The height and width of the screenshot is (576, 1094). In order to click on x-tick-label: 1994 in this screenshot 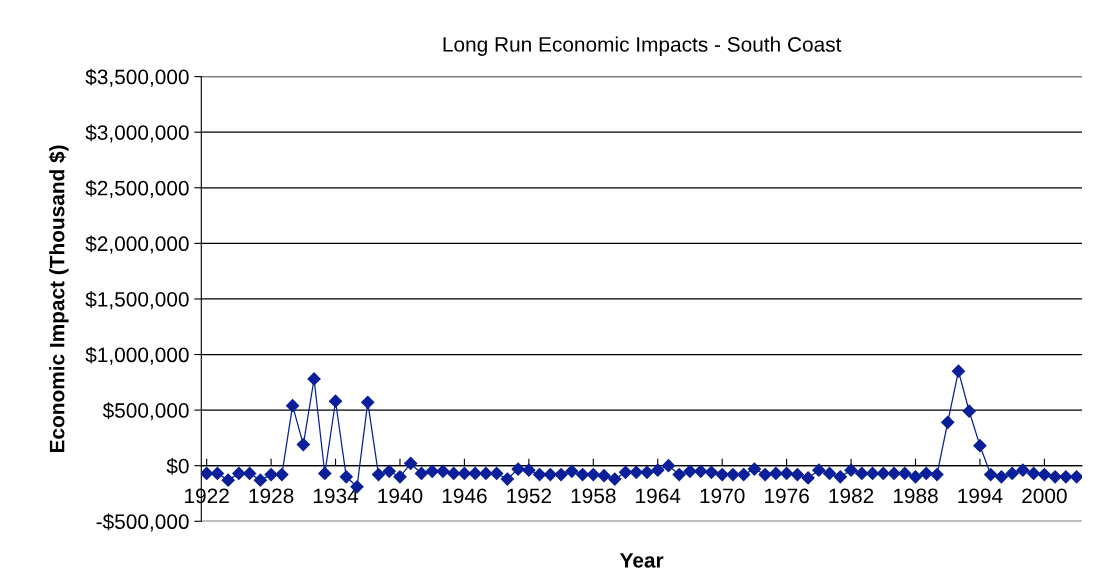, I will do `click(980, 496)`.